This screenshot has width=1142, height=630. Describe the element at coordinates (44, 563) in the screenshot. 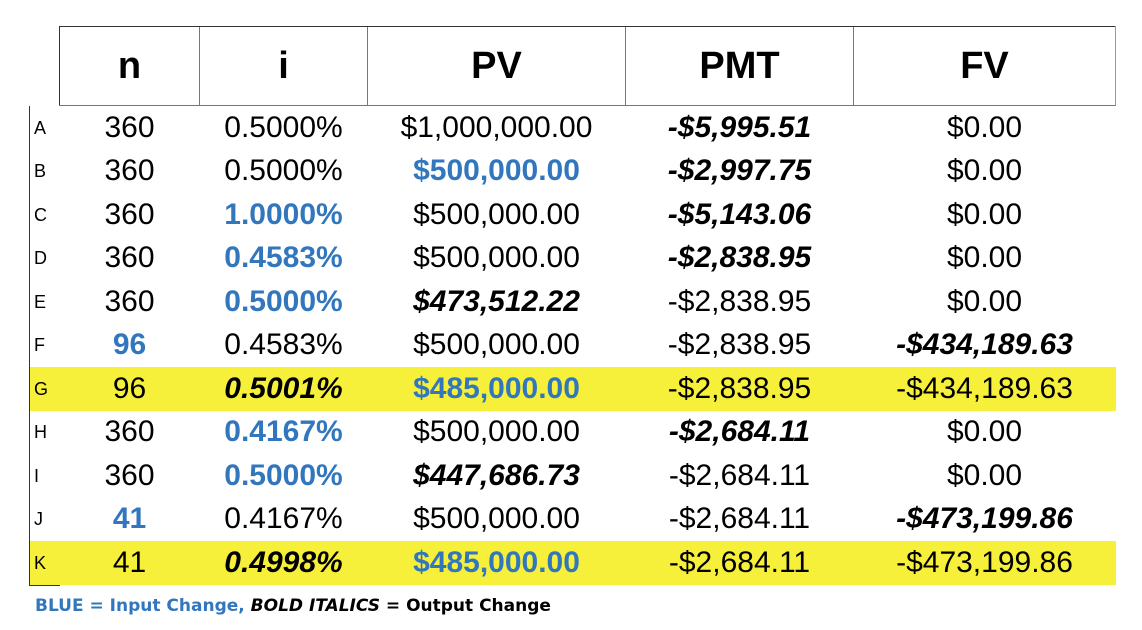

I see `row-label: K` at that location.